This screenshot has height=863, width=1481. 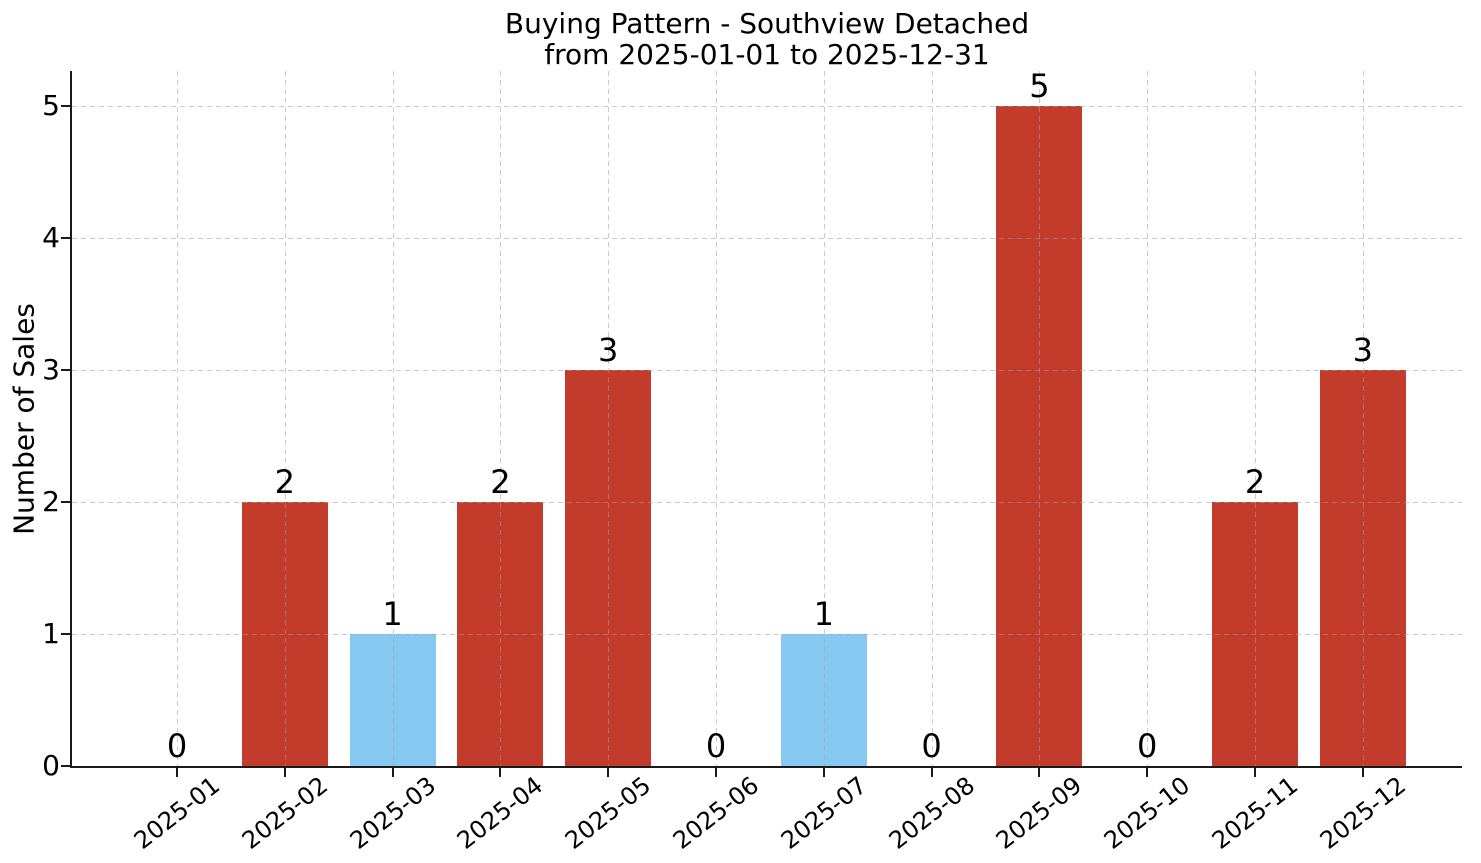 I want to click on x-tick-label: 2025-12, so click(x=1362, y=813).